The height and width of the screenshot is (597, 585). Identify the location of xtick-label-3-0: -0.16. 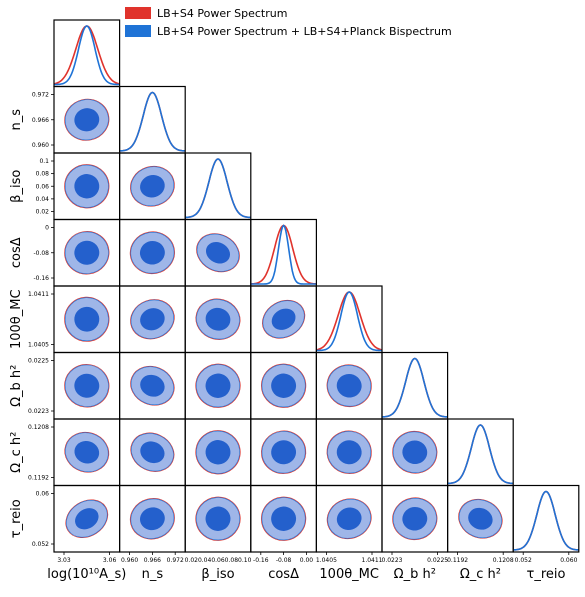
(261, 560).